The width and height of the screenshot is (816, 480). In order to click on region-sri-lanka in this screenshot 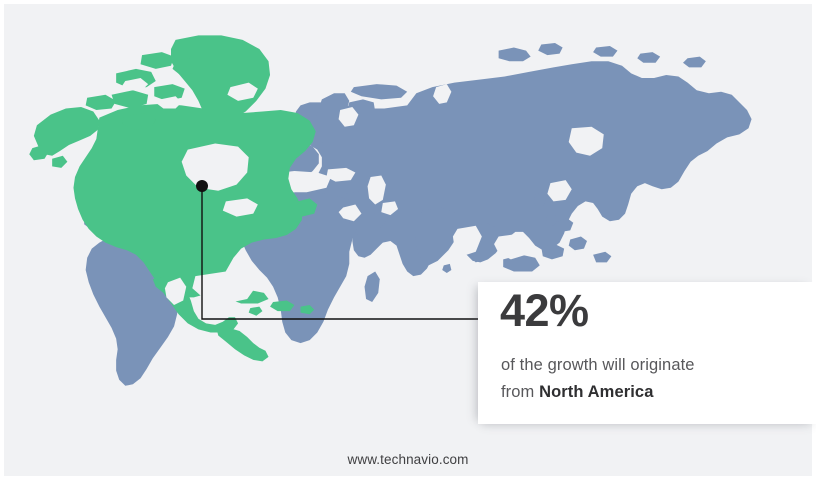, I will do `click(447, 268)`.